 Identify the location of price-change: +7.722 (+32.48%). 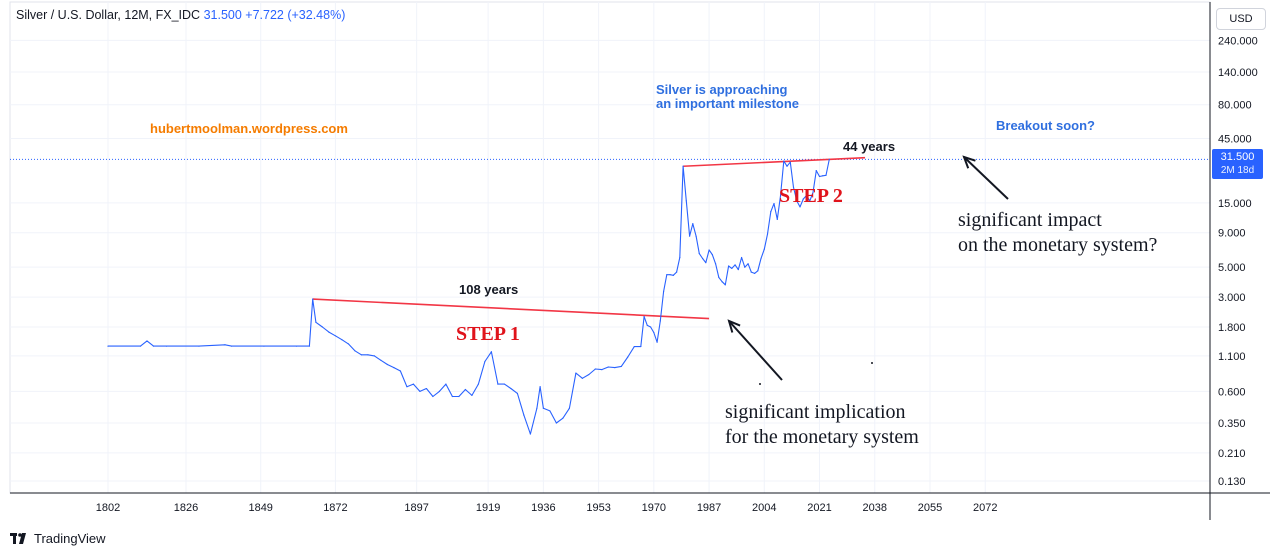
(295, 15).